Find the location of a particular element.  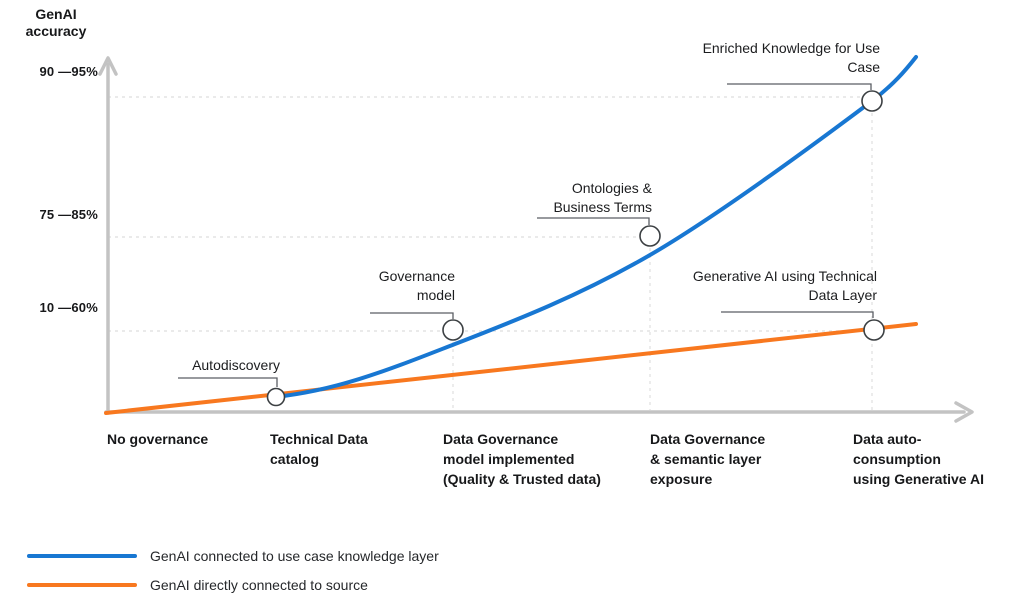

marker-enriched-knowledge is located at coordinates (872, 101).